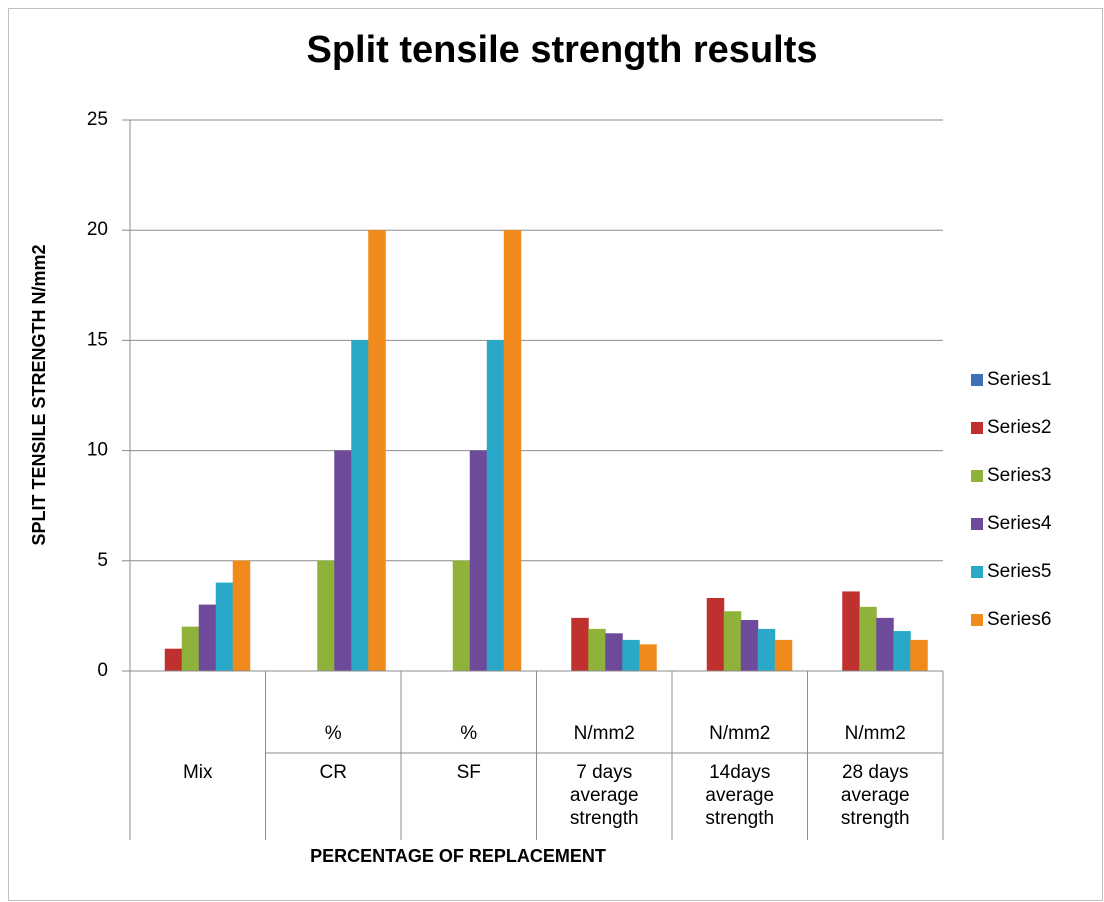 Image resolution: width=1104 pixels, height=902 pixels. Describe the element at coordinates (1019, 427) in the screenshot. I see `legend-label: Series2` at that location.